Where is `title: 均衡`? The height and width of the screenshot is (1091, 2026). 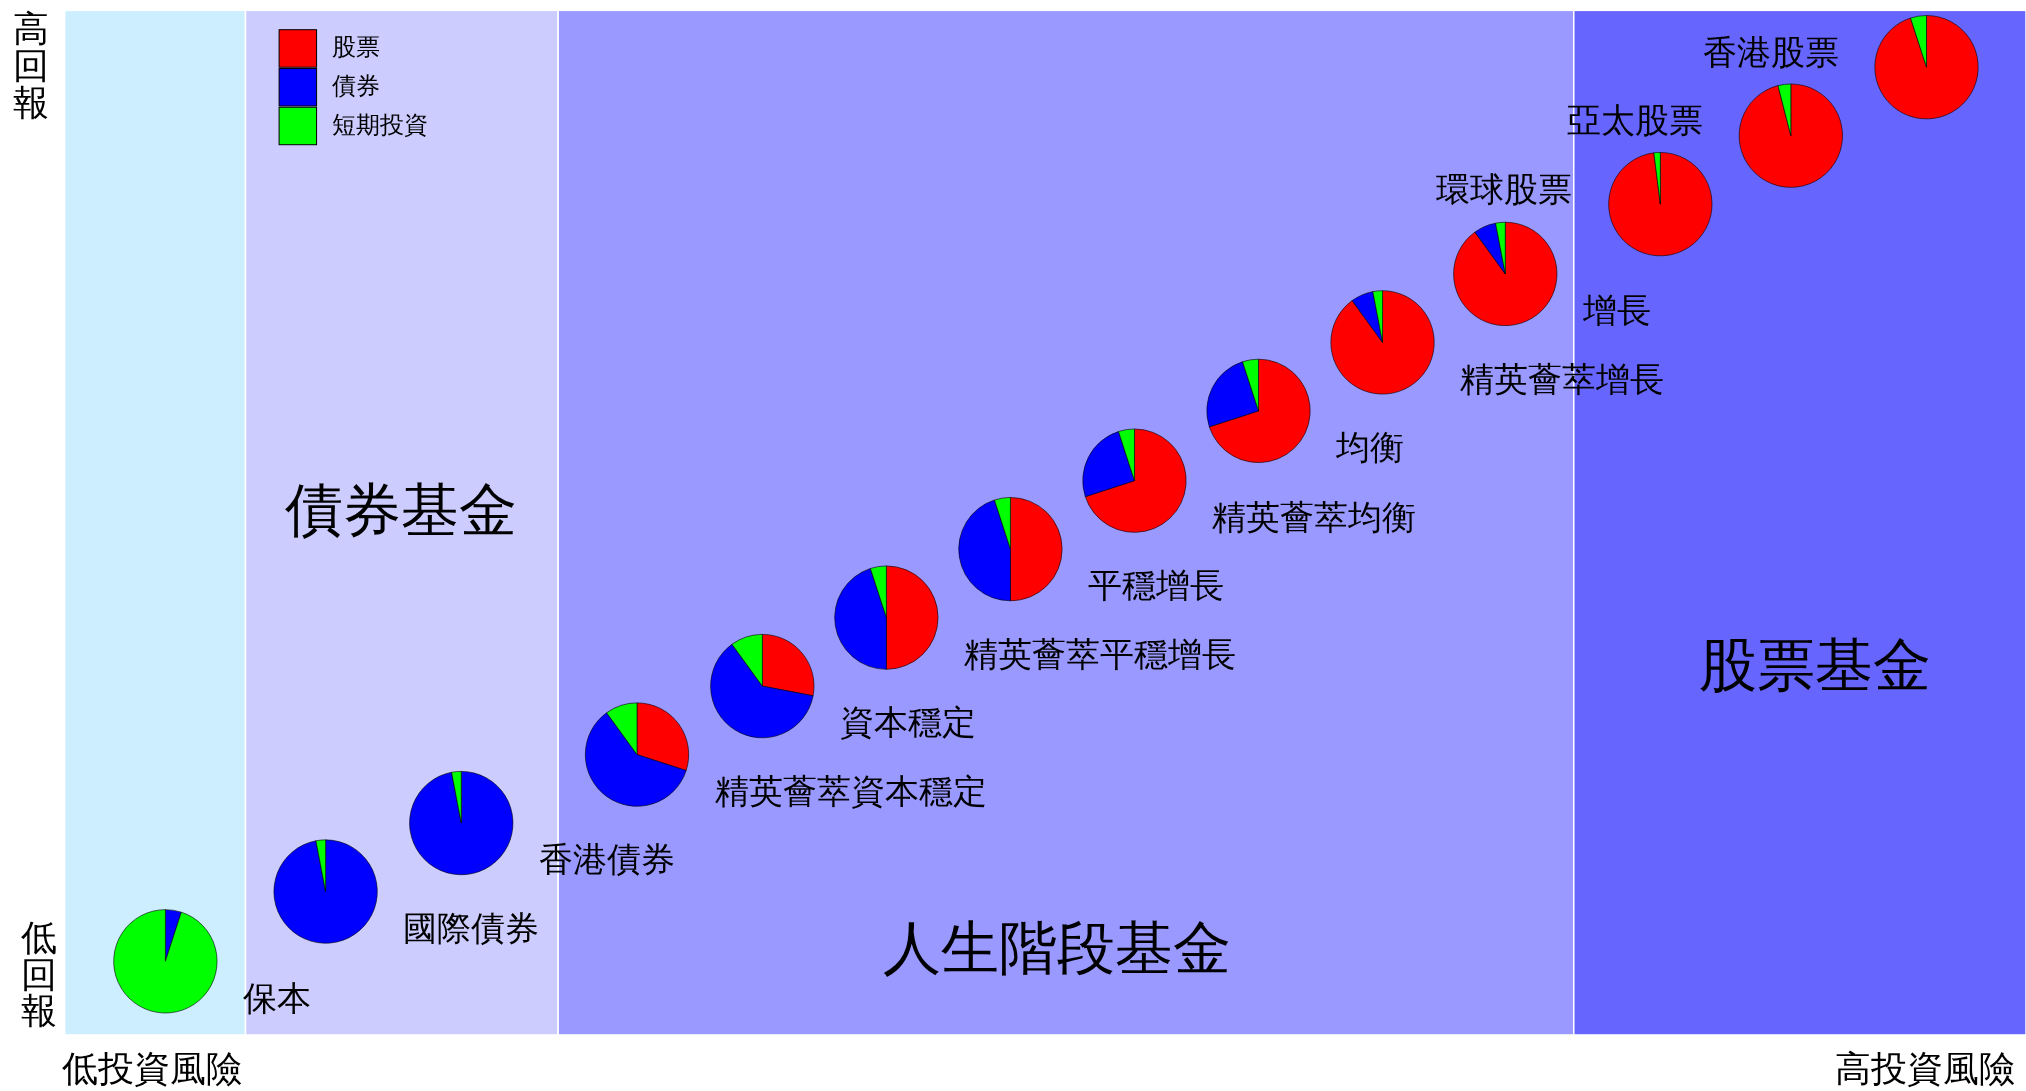 title: 均衡 is located at coordinates (1370, 447).